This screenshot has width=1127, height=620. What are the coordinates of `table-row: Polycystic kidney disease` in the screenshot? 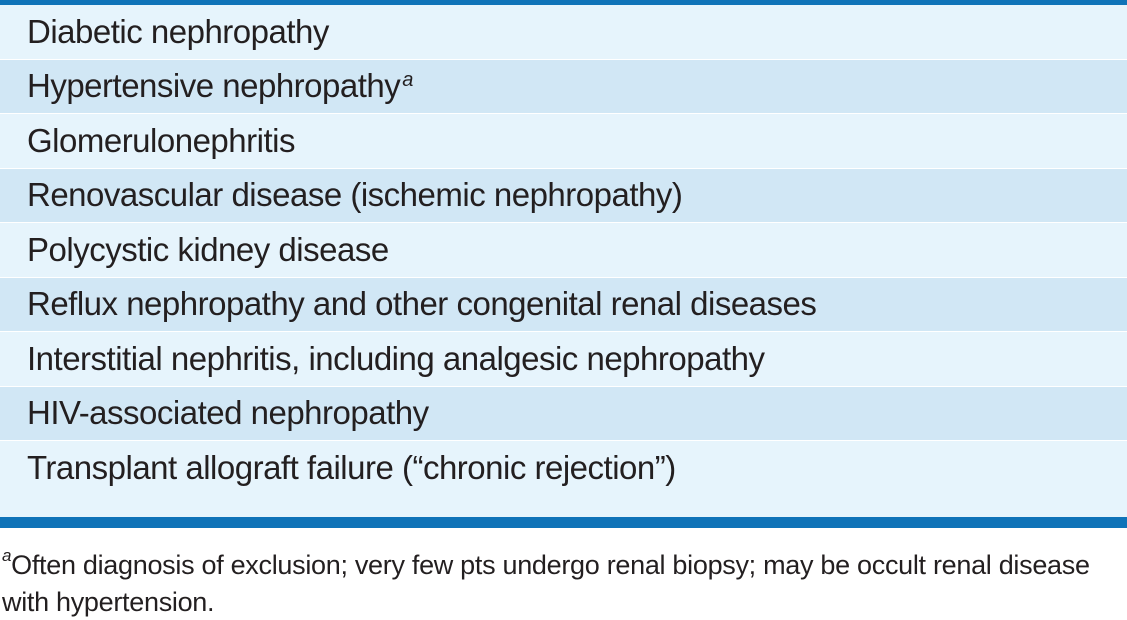 It's located at (563, 250).